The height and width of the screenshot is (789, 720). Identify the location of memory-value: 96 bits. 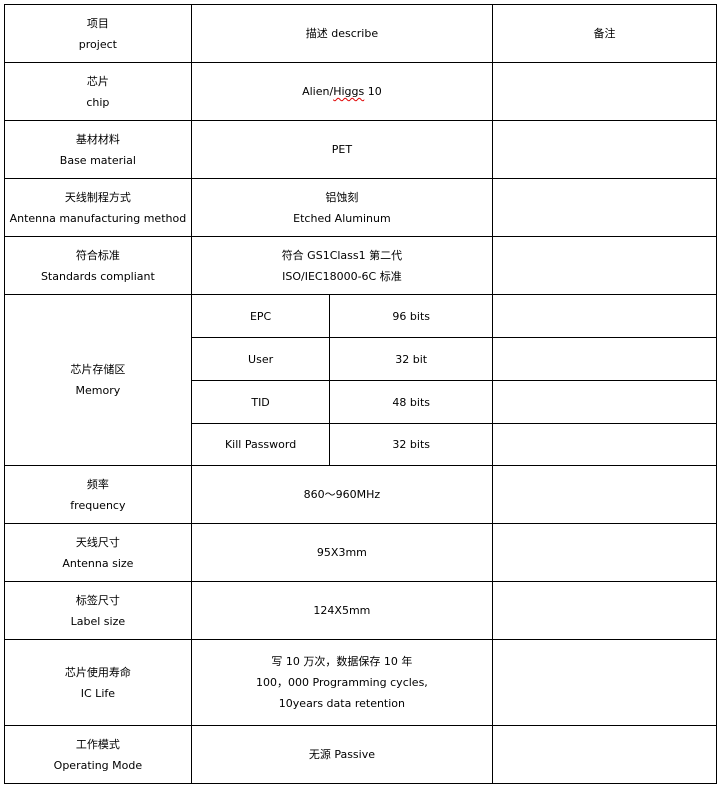
(411, 316).